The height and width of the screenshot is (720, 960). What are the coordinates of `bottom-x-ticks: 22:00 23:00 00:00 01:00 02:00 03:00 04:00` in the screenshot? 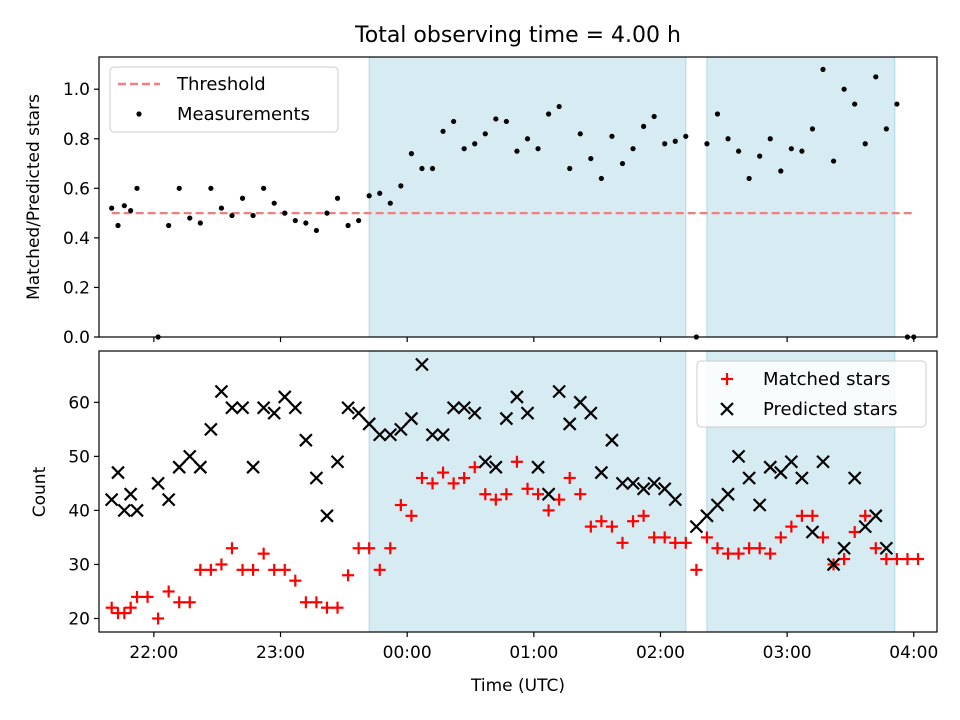 It's located at (533, 647).